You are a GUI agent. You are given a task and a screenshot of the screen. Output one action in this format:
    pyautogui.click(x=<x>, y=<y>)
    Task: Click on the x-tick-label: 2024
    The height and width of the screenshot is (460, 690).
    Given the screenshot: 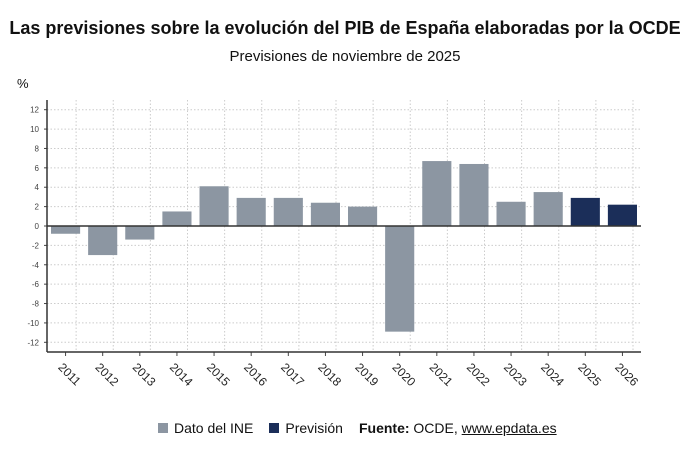 What is the action you would take?
    pyautogui.click(x=552, y=374)
    